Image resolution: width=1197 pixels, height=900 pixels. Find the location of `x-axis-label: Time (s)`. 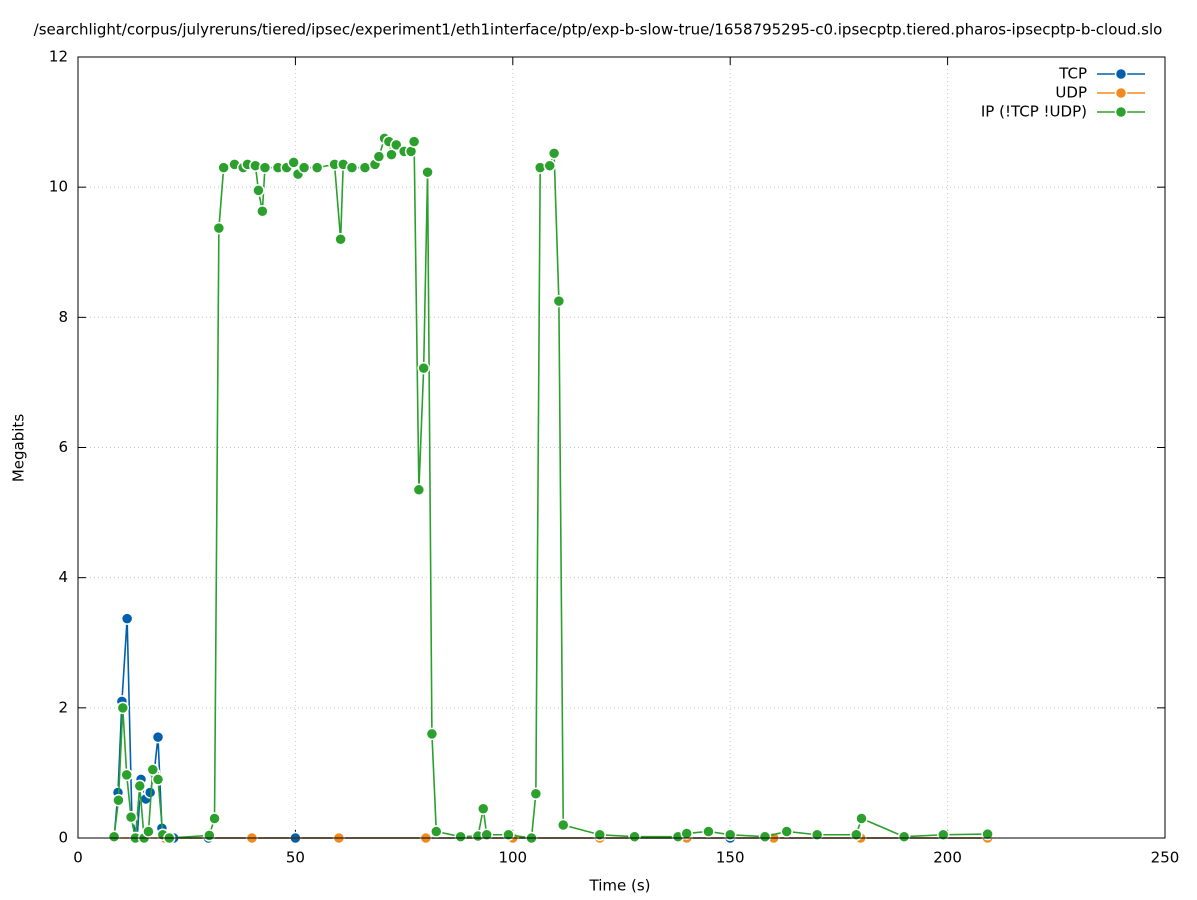

x-axis-label: Time (s) is located at coordinates (620, 886).